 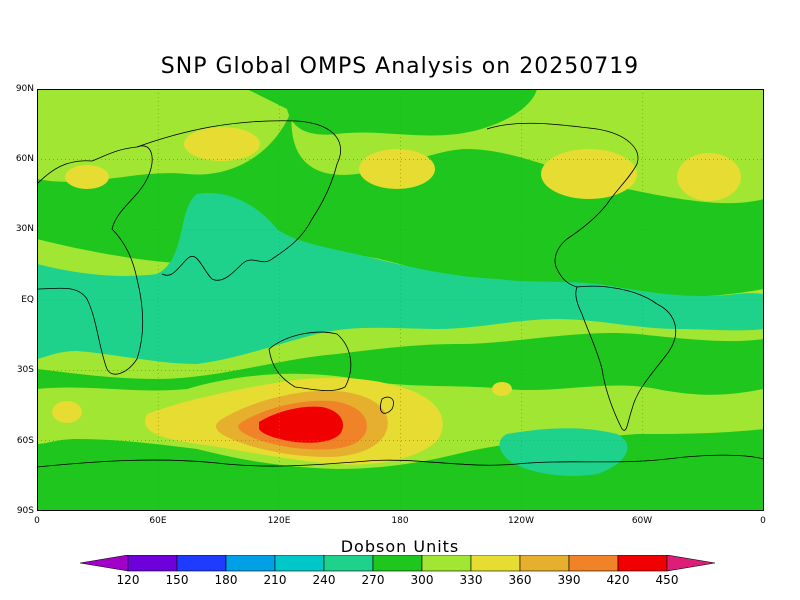 What do you see at coordinates (691, 563) in the screenshot?
I see `colorbar-high-arrow` at bounding box center [691, 563].